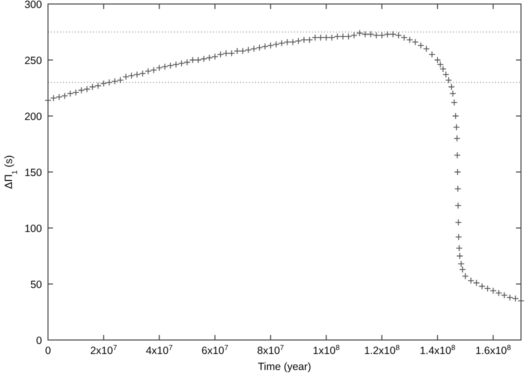  What do you see at coordinates (48, 351) in the screenshot?
I see `x-tick-label: 0` at bounding box center [48, 351].